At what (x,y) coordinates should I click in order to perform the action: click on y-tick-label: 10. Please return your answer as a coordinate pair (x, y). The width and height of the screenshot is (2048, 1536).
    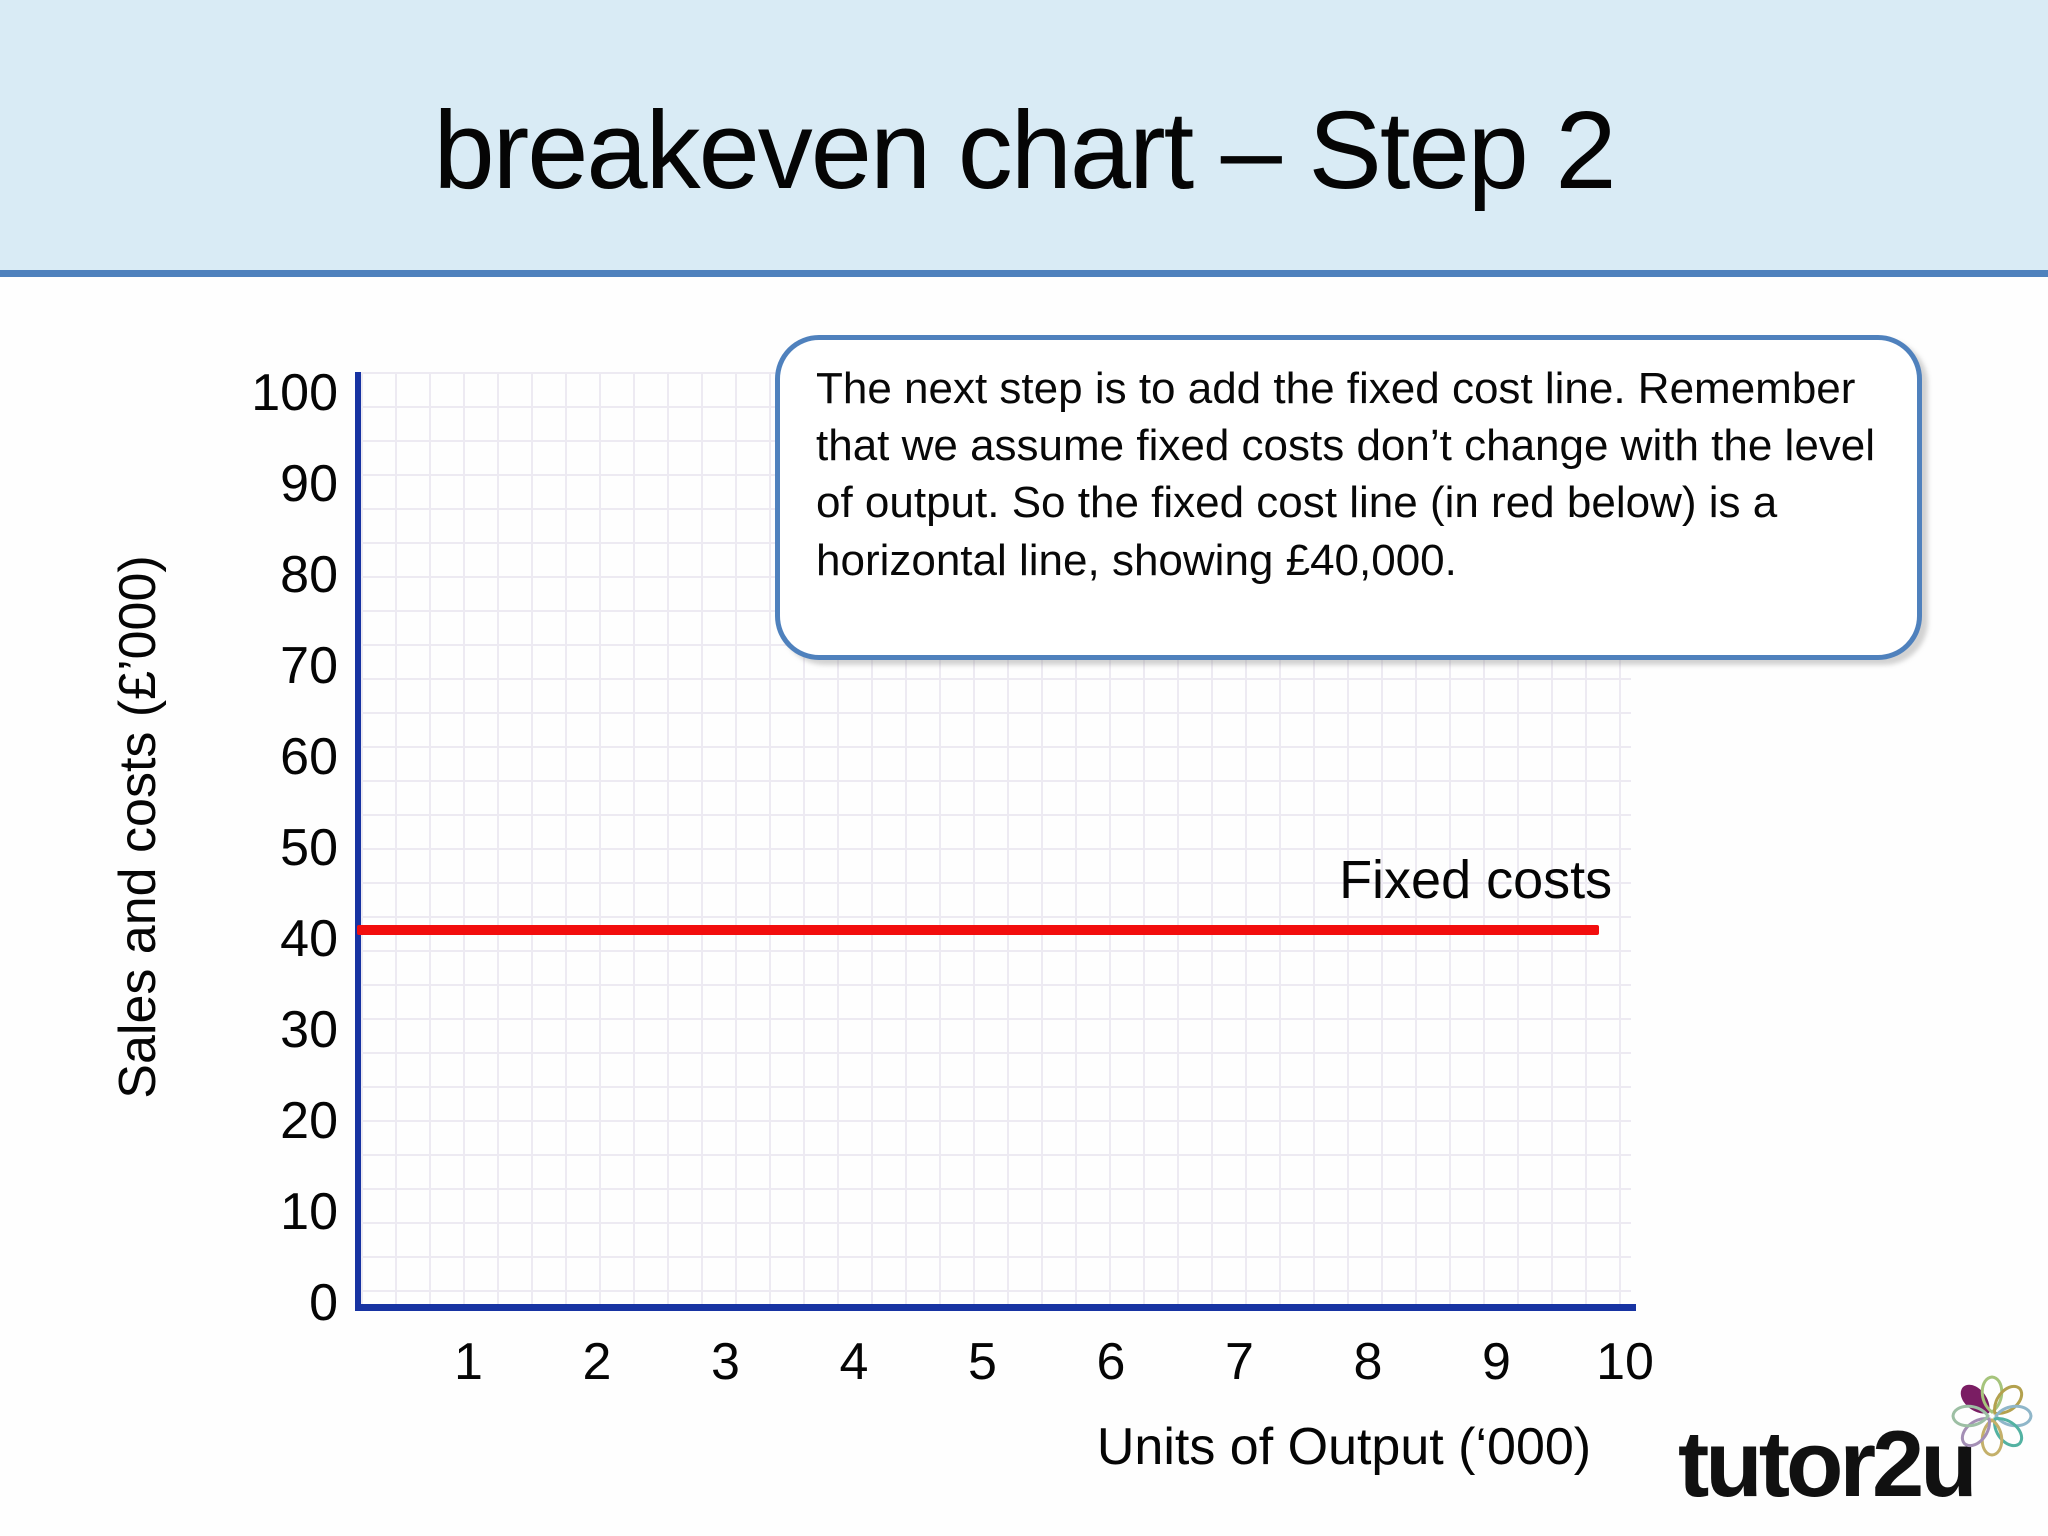
    Looking at the image, I should click on (309, 1212).